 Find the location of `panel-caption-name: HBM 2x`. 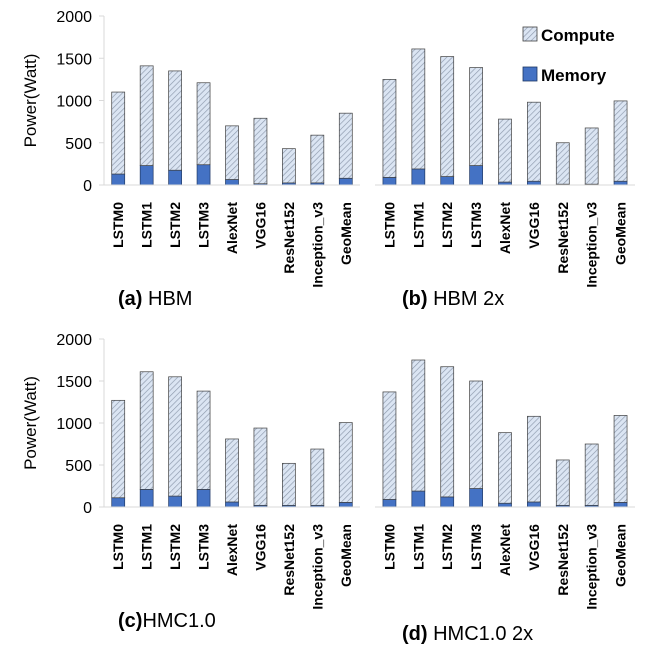

panel-caption-name: HBM 2x is located at coordinates (466, 299).